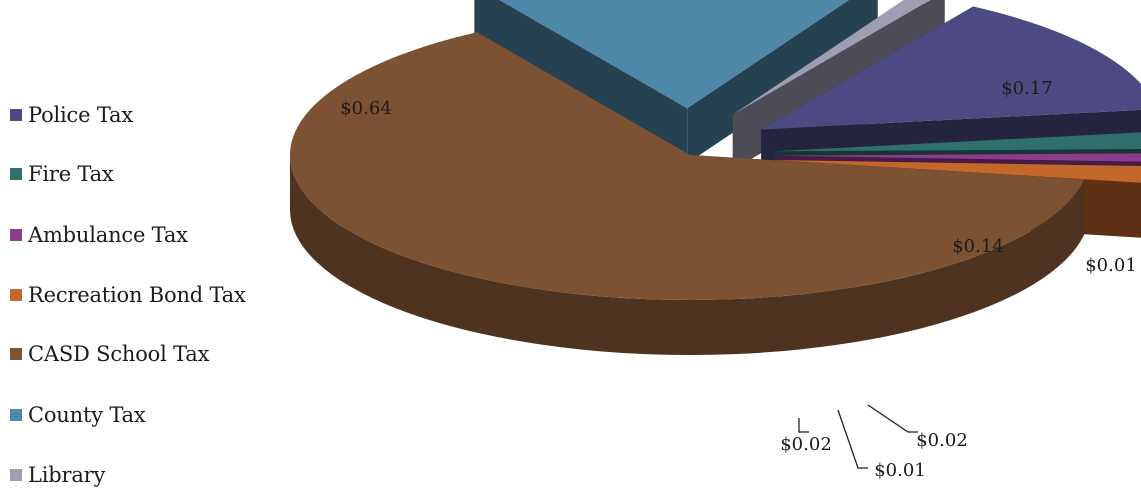 The width and height of the screenshot is (1141, 490). What do you see at coordinates (16, 475) in the screenshot?
I see `legend-swatch-library` at bounding box center [16, 475].